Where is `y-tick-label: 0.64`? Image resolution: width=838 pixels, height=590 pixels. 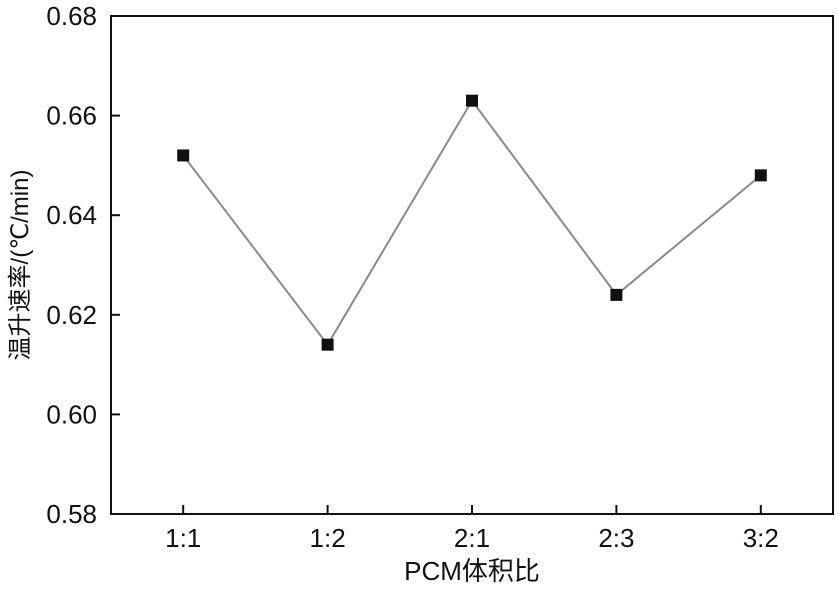 y-tick-label: 0.64 is located at coordinates (71, 215).